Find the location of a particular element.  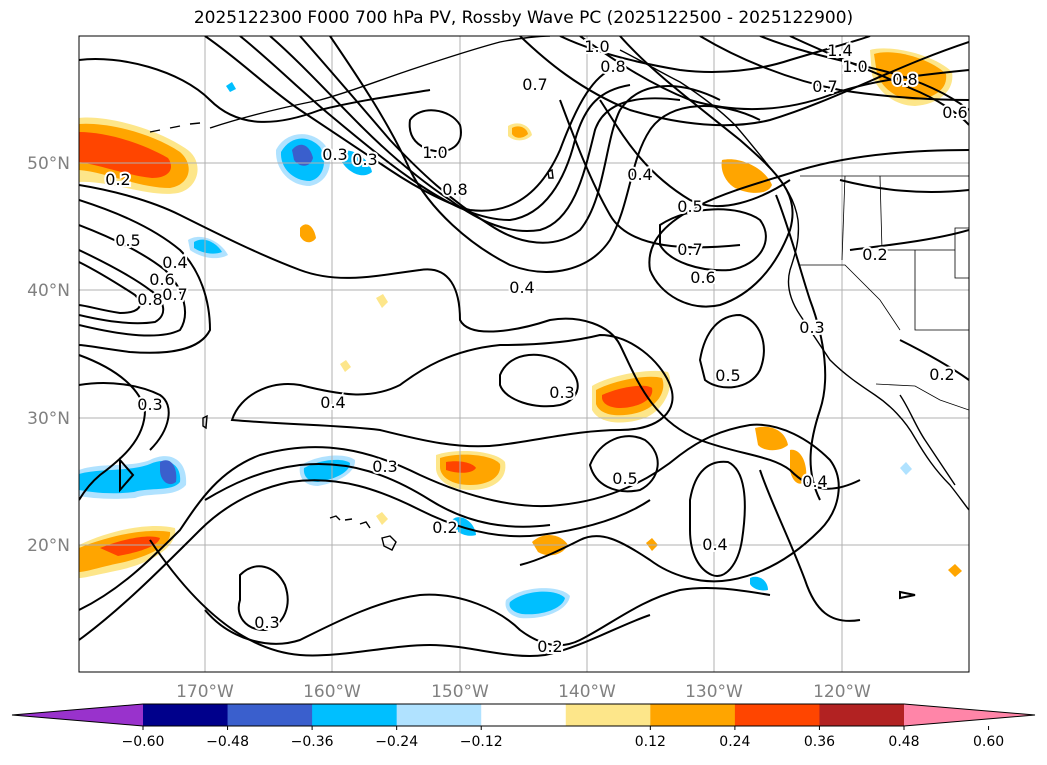

lon-label: 120°W is located at coordinates (842, 692).